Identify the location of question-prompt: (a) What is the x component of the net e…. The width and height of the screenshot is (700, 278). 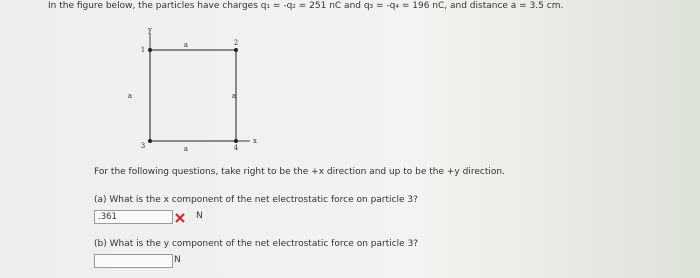
(256, 200).